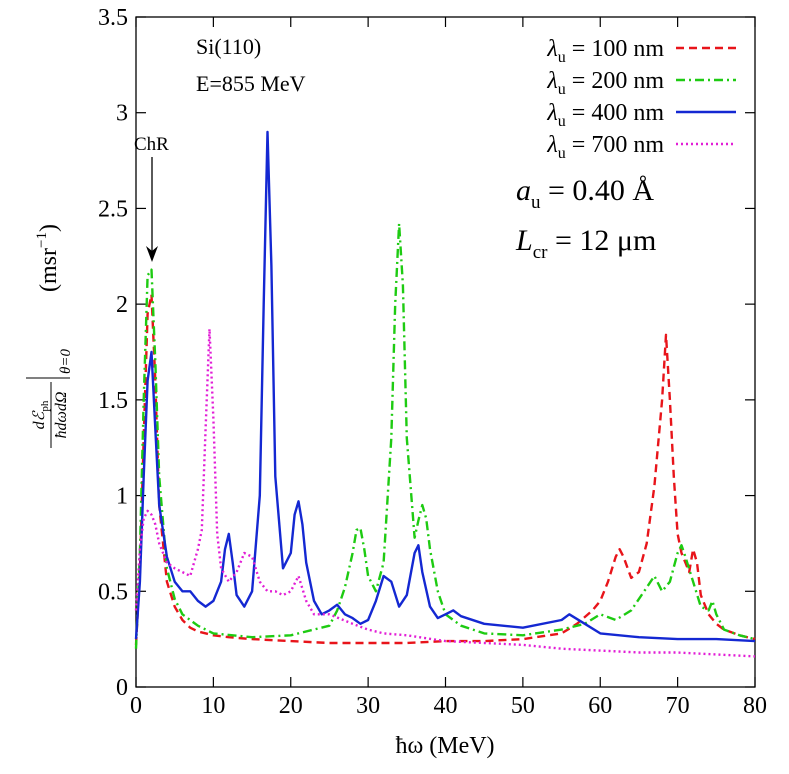  What do you see at coordinates (113, 18) in the screenshot?
I see `y-tick-label: 3.5` at bounding box center [113, 18].